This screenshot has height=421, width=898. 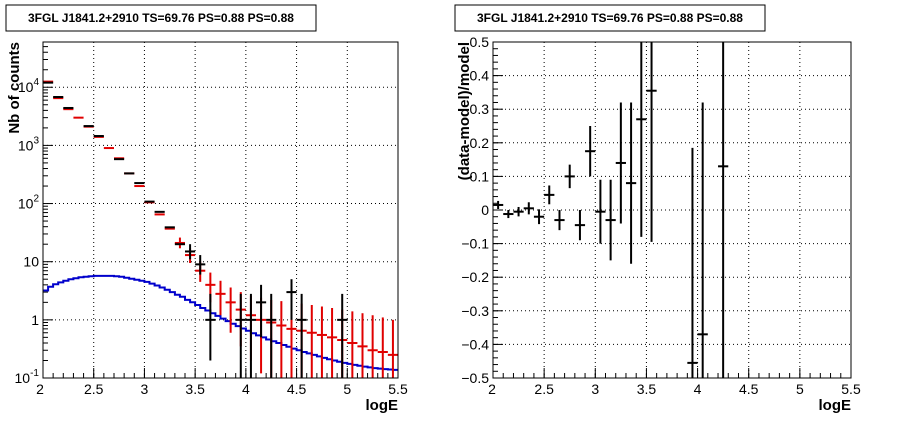 I want to click on counts-background-histogram, so click(x=220, y=322).